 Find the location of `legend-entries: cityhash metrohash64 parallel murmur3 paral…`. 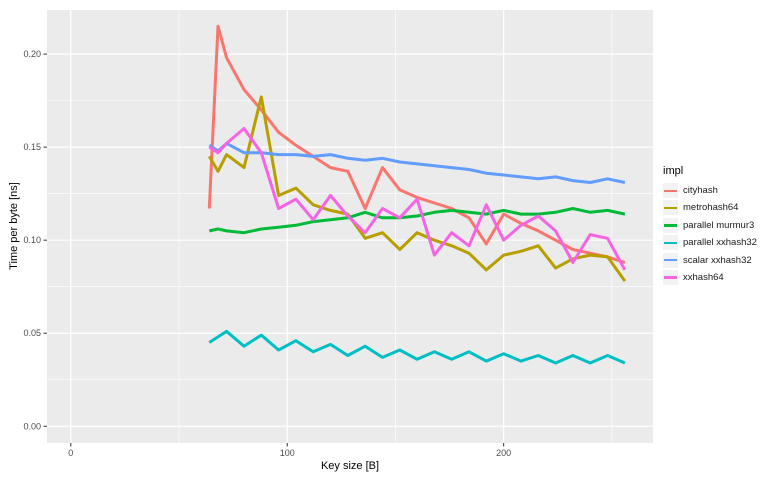

legend-entries: cityhash metrohash64 parallel murmur3 paral… is located at coordinates (715, 234).